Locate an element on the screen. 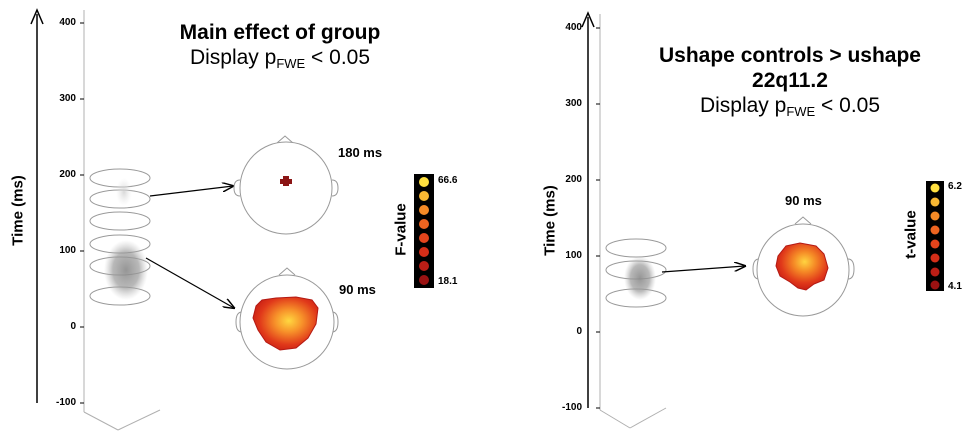  left-faint-blob is located at coordinates (124, 192).